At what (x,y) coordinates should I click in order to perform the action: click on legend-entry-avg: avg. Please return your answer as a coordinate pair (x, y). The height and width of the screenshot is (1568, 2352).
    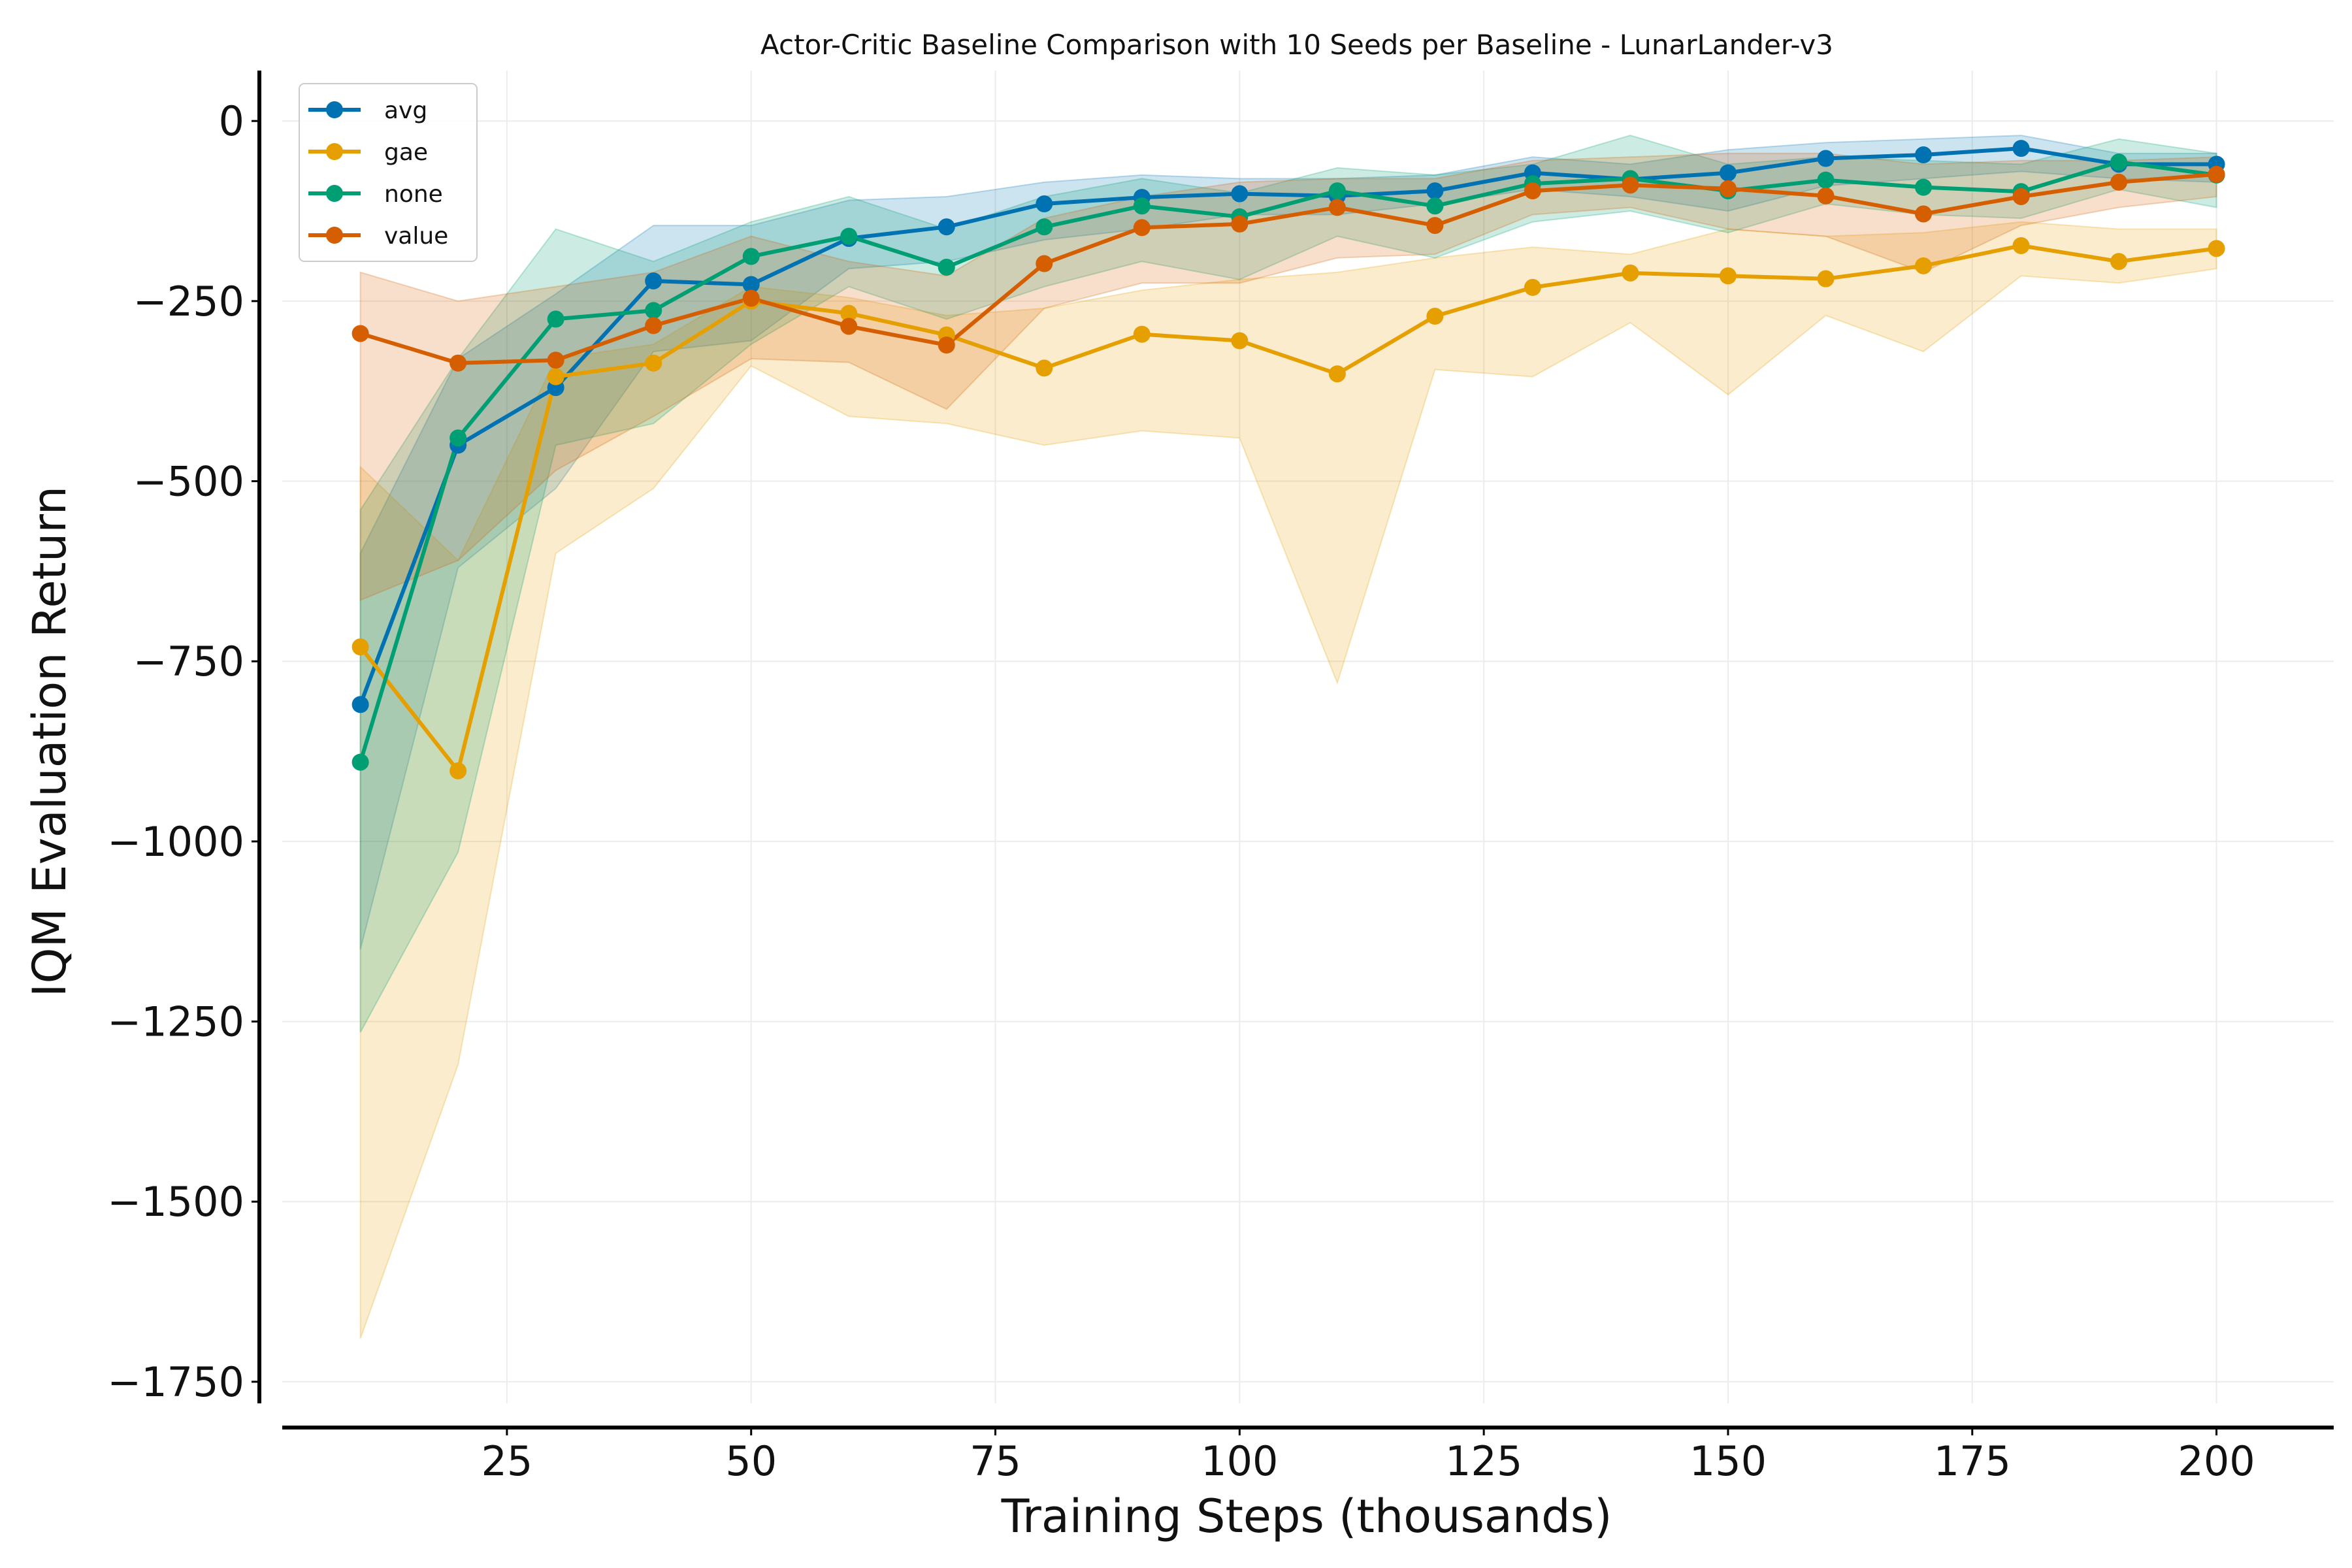
    Looking at the image, I should click on (405, 110).